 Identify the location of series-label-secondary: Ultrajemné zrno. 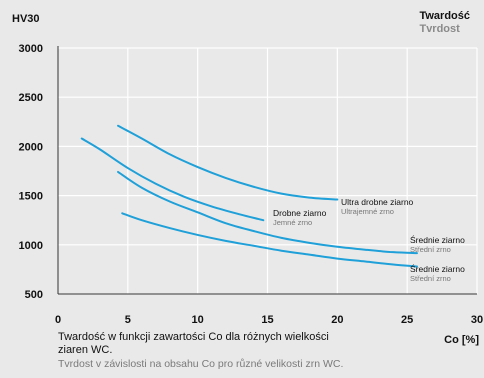
(367, 211).